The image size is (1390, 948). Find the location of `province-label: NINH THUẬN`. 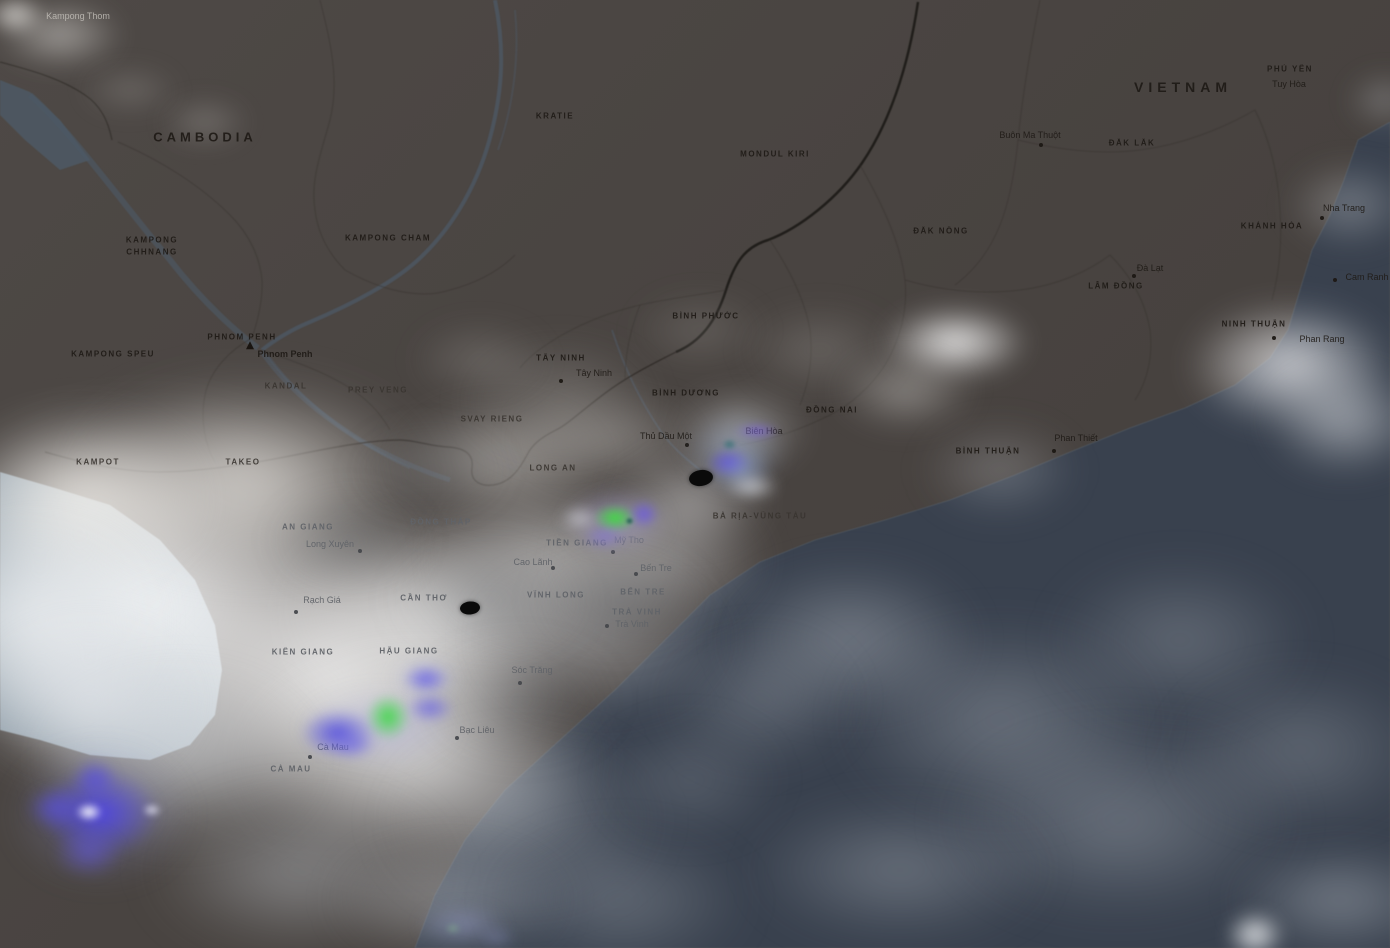

province-label: NINH THUẬN is located at coordinates (1254, 324).